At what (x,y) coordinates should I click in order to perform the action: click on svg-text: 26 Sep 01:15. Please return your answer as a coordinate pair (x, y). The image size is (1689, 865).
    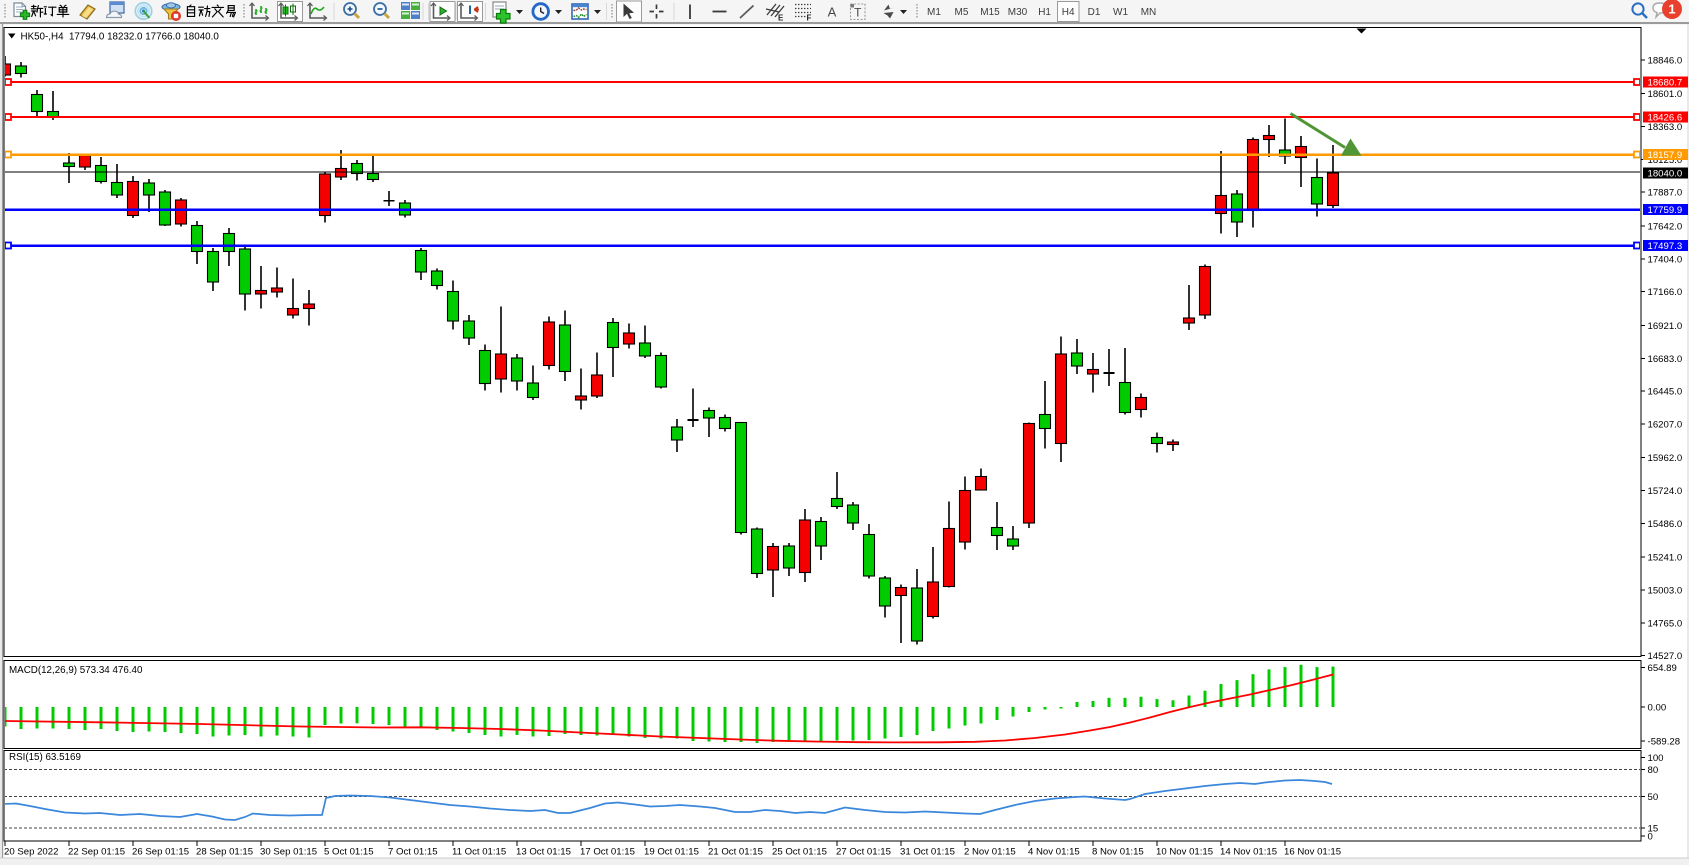
    Looking at the image, I should click on (160, 852).